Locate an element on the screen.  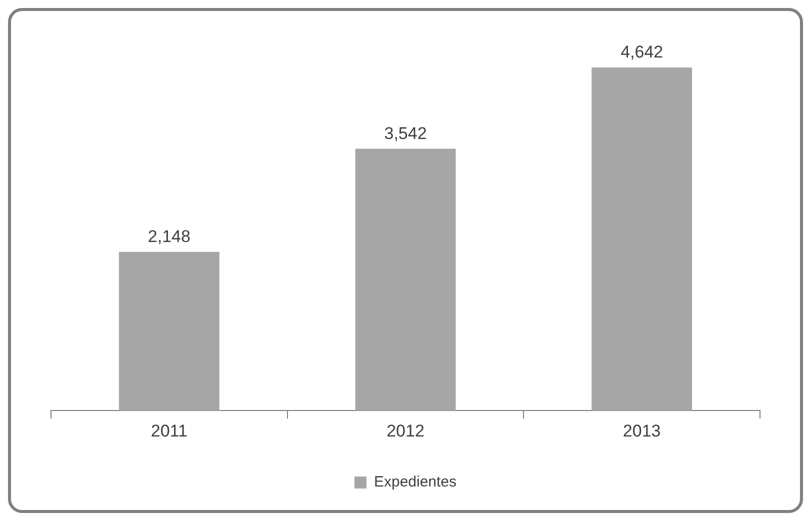
data-label: 2,148 is located at coordinates (169, 236).